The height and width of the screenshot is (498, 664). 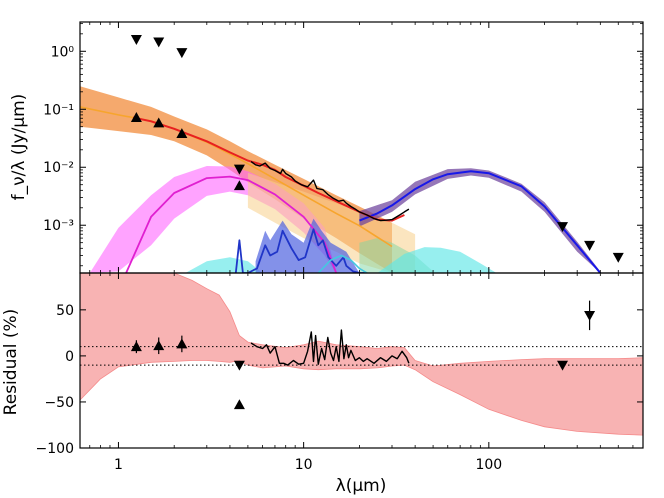 I want to click on ytick-label-top-0.1: 10⁻¹, so click(x=58, y=110).